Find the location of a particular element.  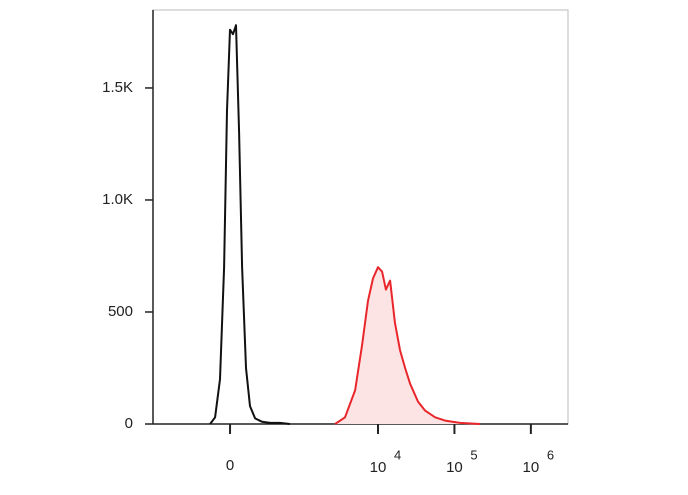

x-tick-exponent: 4 is located at coordinates (397, 454).